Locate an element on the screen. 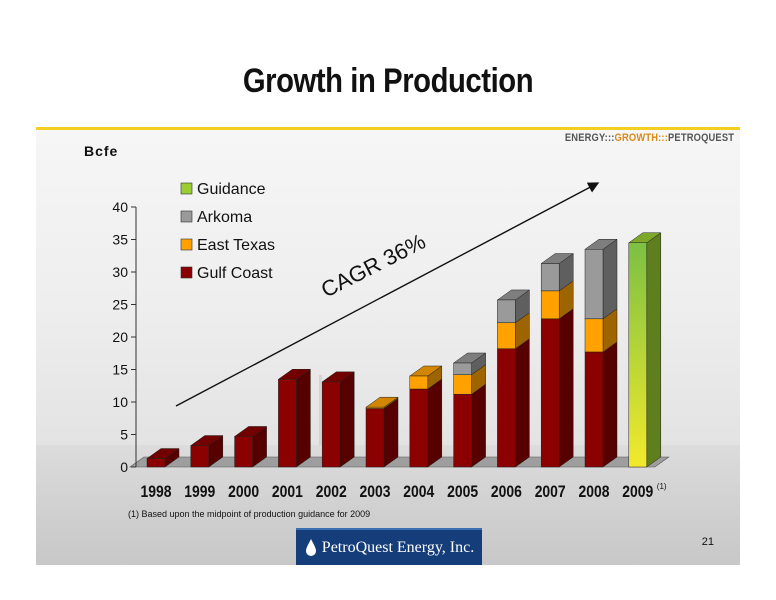 The width and height of the screenshot is (776, 600). bar-1999-gulf-coast-front is located at coordinates (200, 456).